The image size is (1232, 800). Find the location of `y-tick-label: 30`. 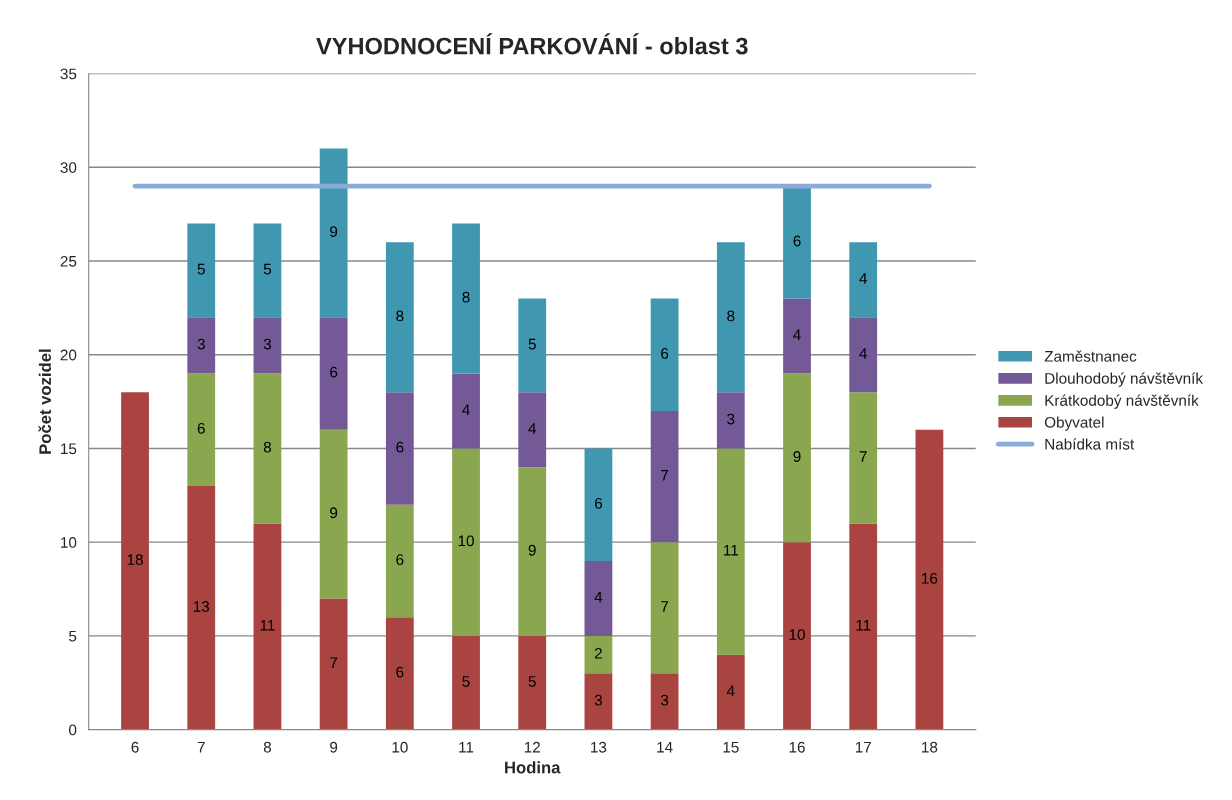

y-tick-label: 30 is located at coordinates (68, 167).